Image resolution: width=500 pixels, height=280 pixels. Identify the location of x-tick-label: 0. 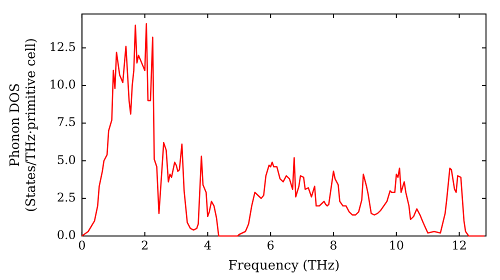
(82, 245).